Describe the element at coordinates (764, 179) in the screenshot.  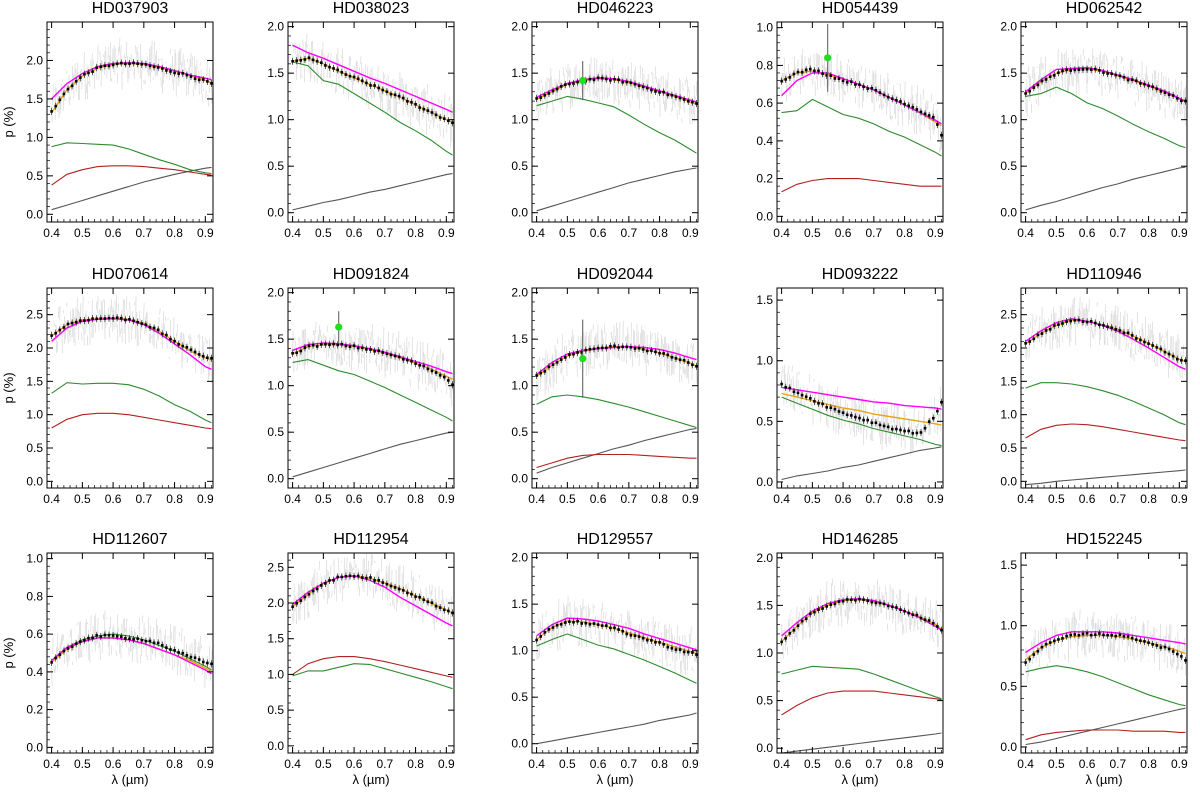
I see `y-tick-label: 0.2` at that location.